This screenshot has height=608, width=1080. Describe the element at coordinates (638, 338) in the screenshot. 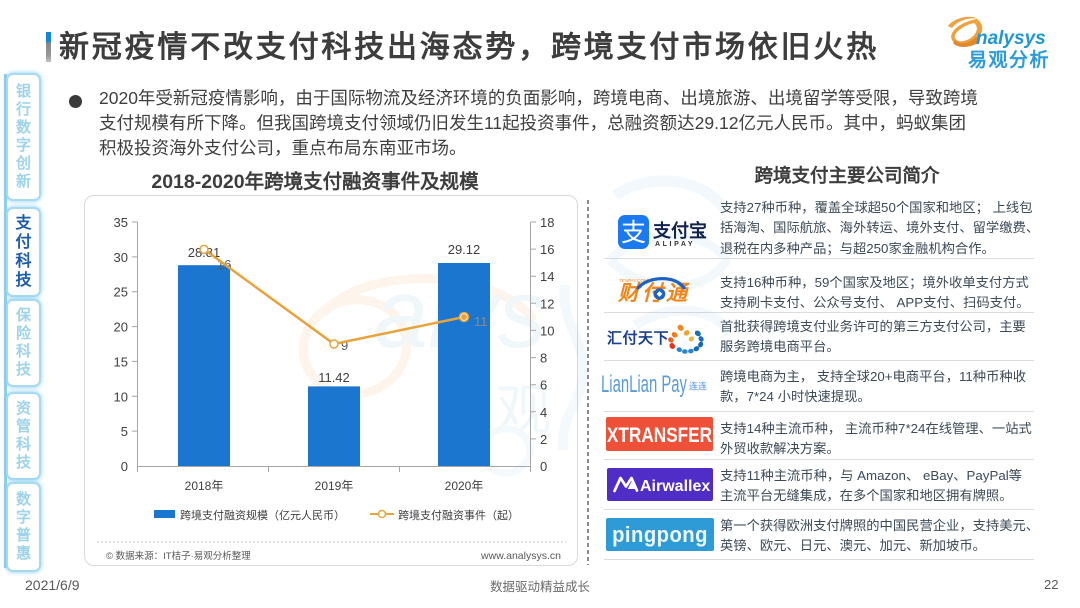

I see `svg-text: 汇付天下` at that location.